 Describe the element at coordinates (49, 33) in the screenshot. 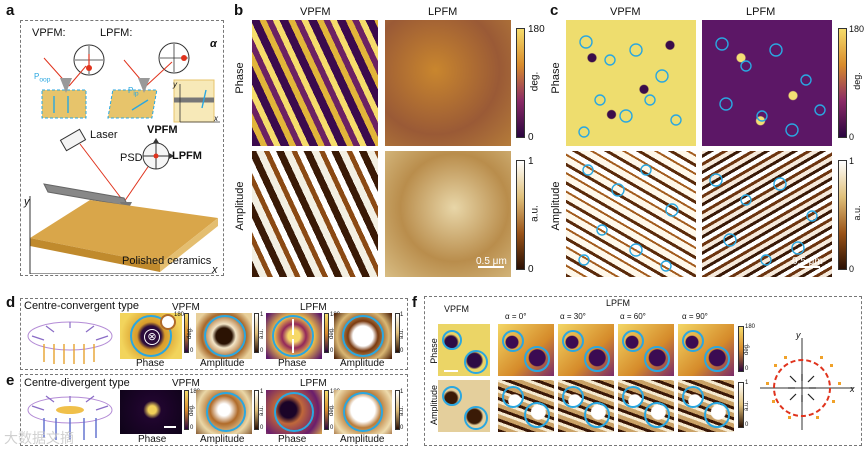

I see `panel-a-vpfm-label: VPFM:` at that location.